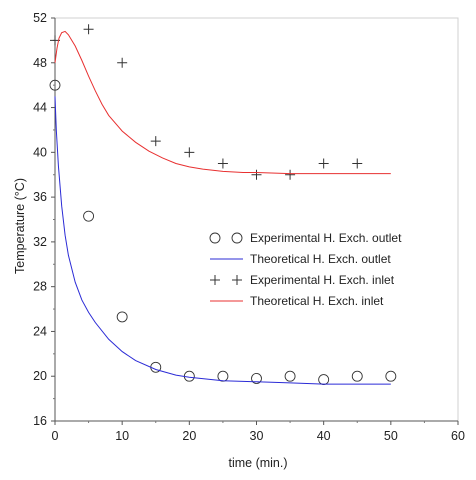  I want to click on legend-label: Theoretical H. Exch. outlet, so click(320, 259).